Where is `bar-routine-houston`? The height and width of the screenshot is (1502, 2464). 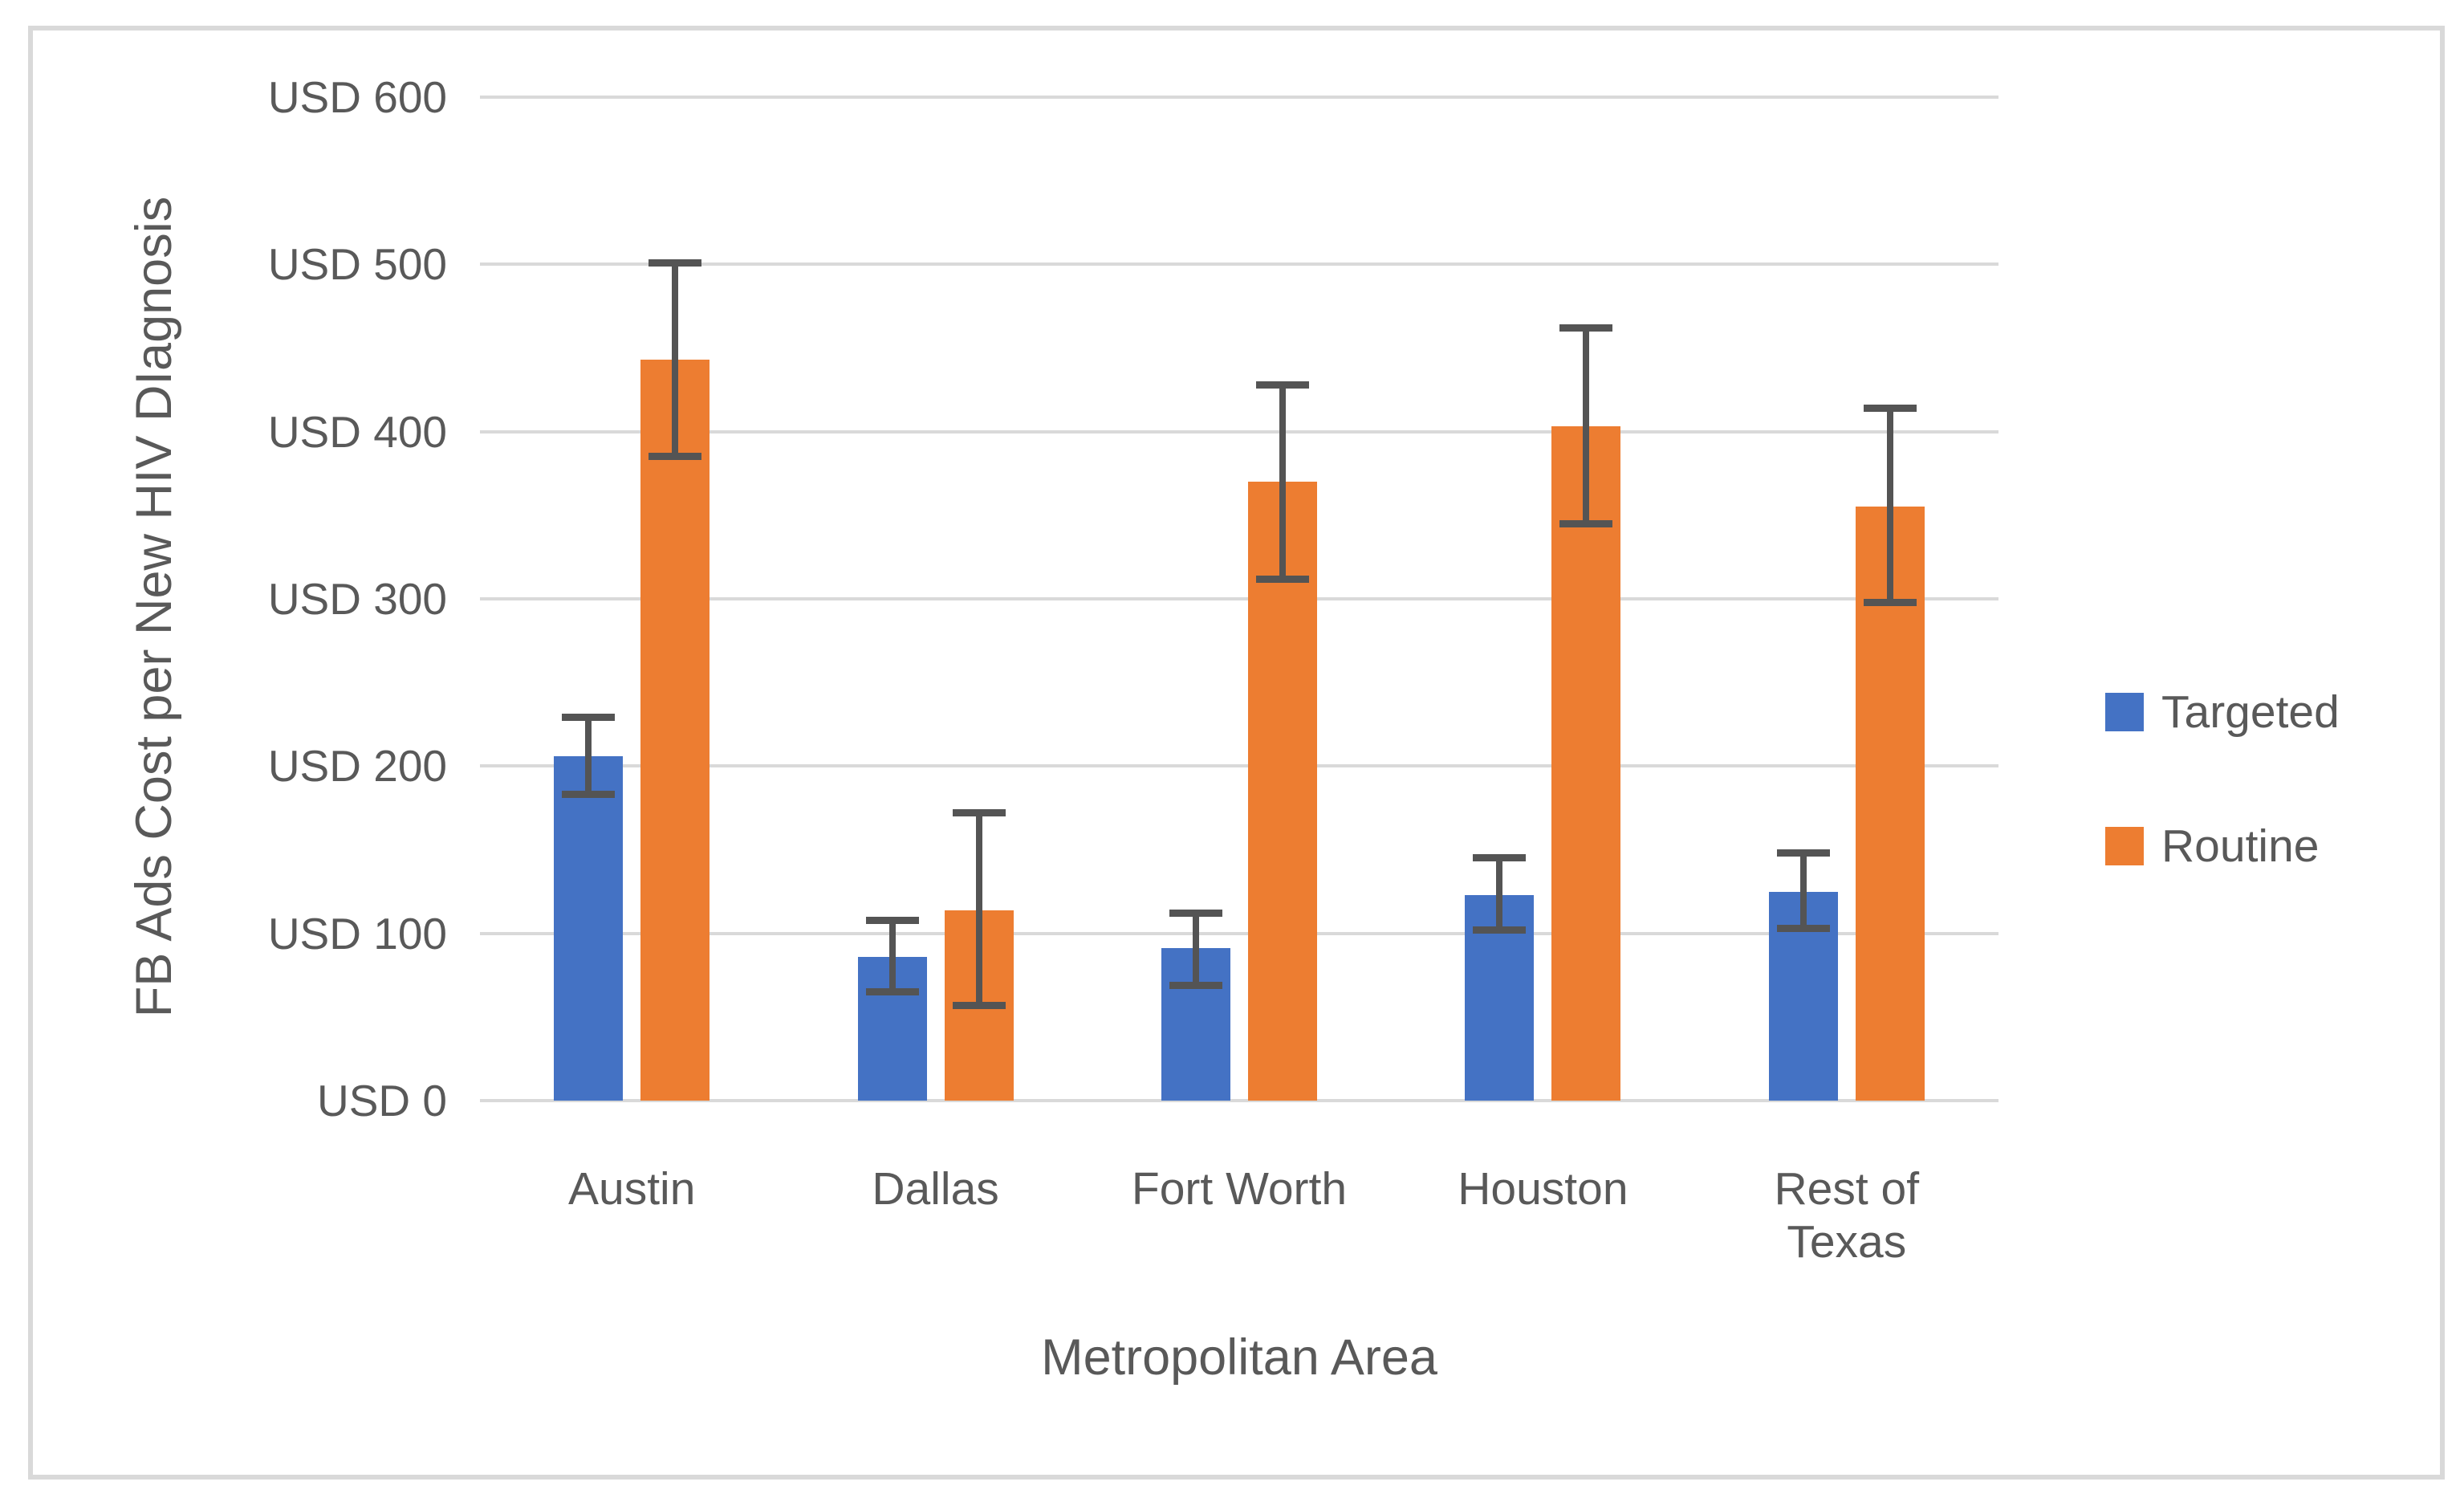
bar-routine-houston is located at coordinates (1586, 763).